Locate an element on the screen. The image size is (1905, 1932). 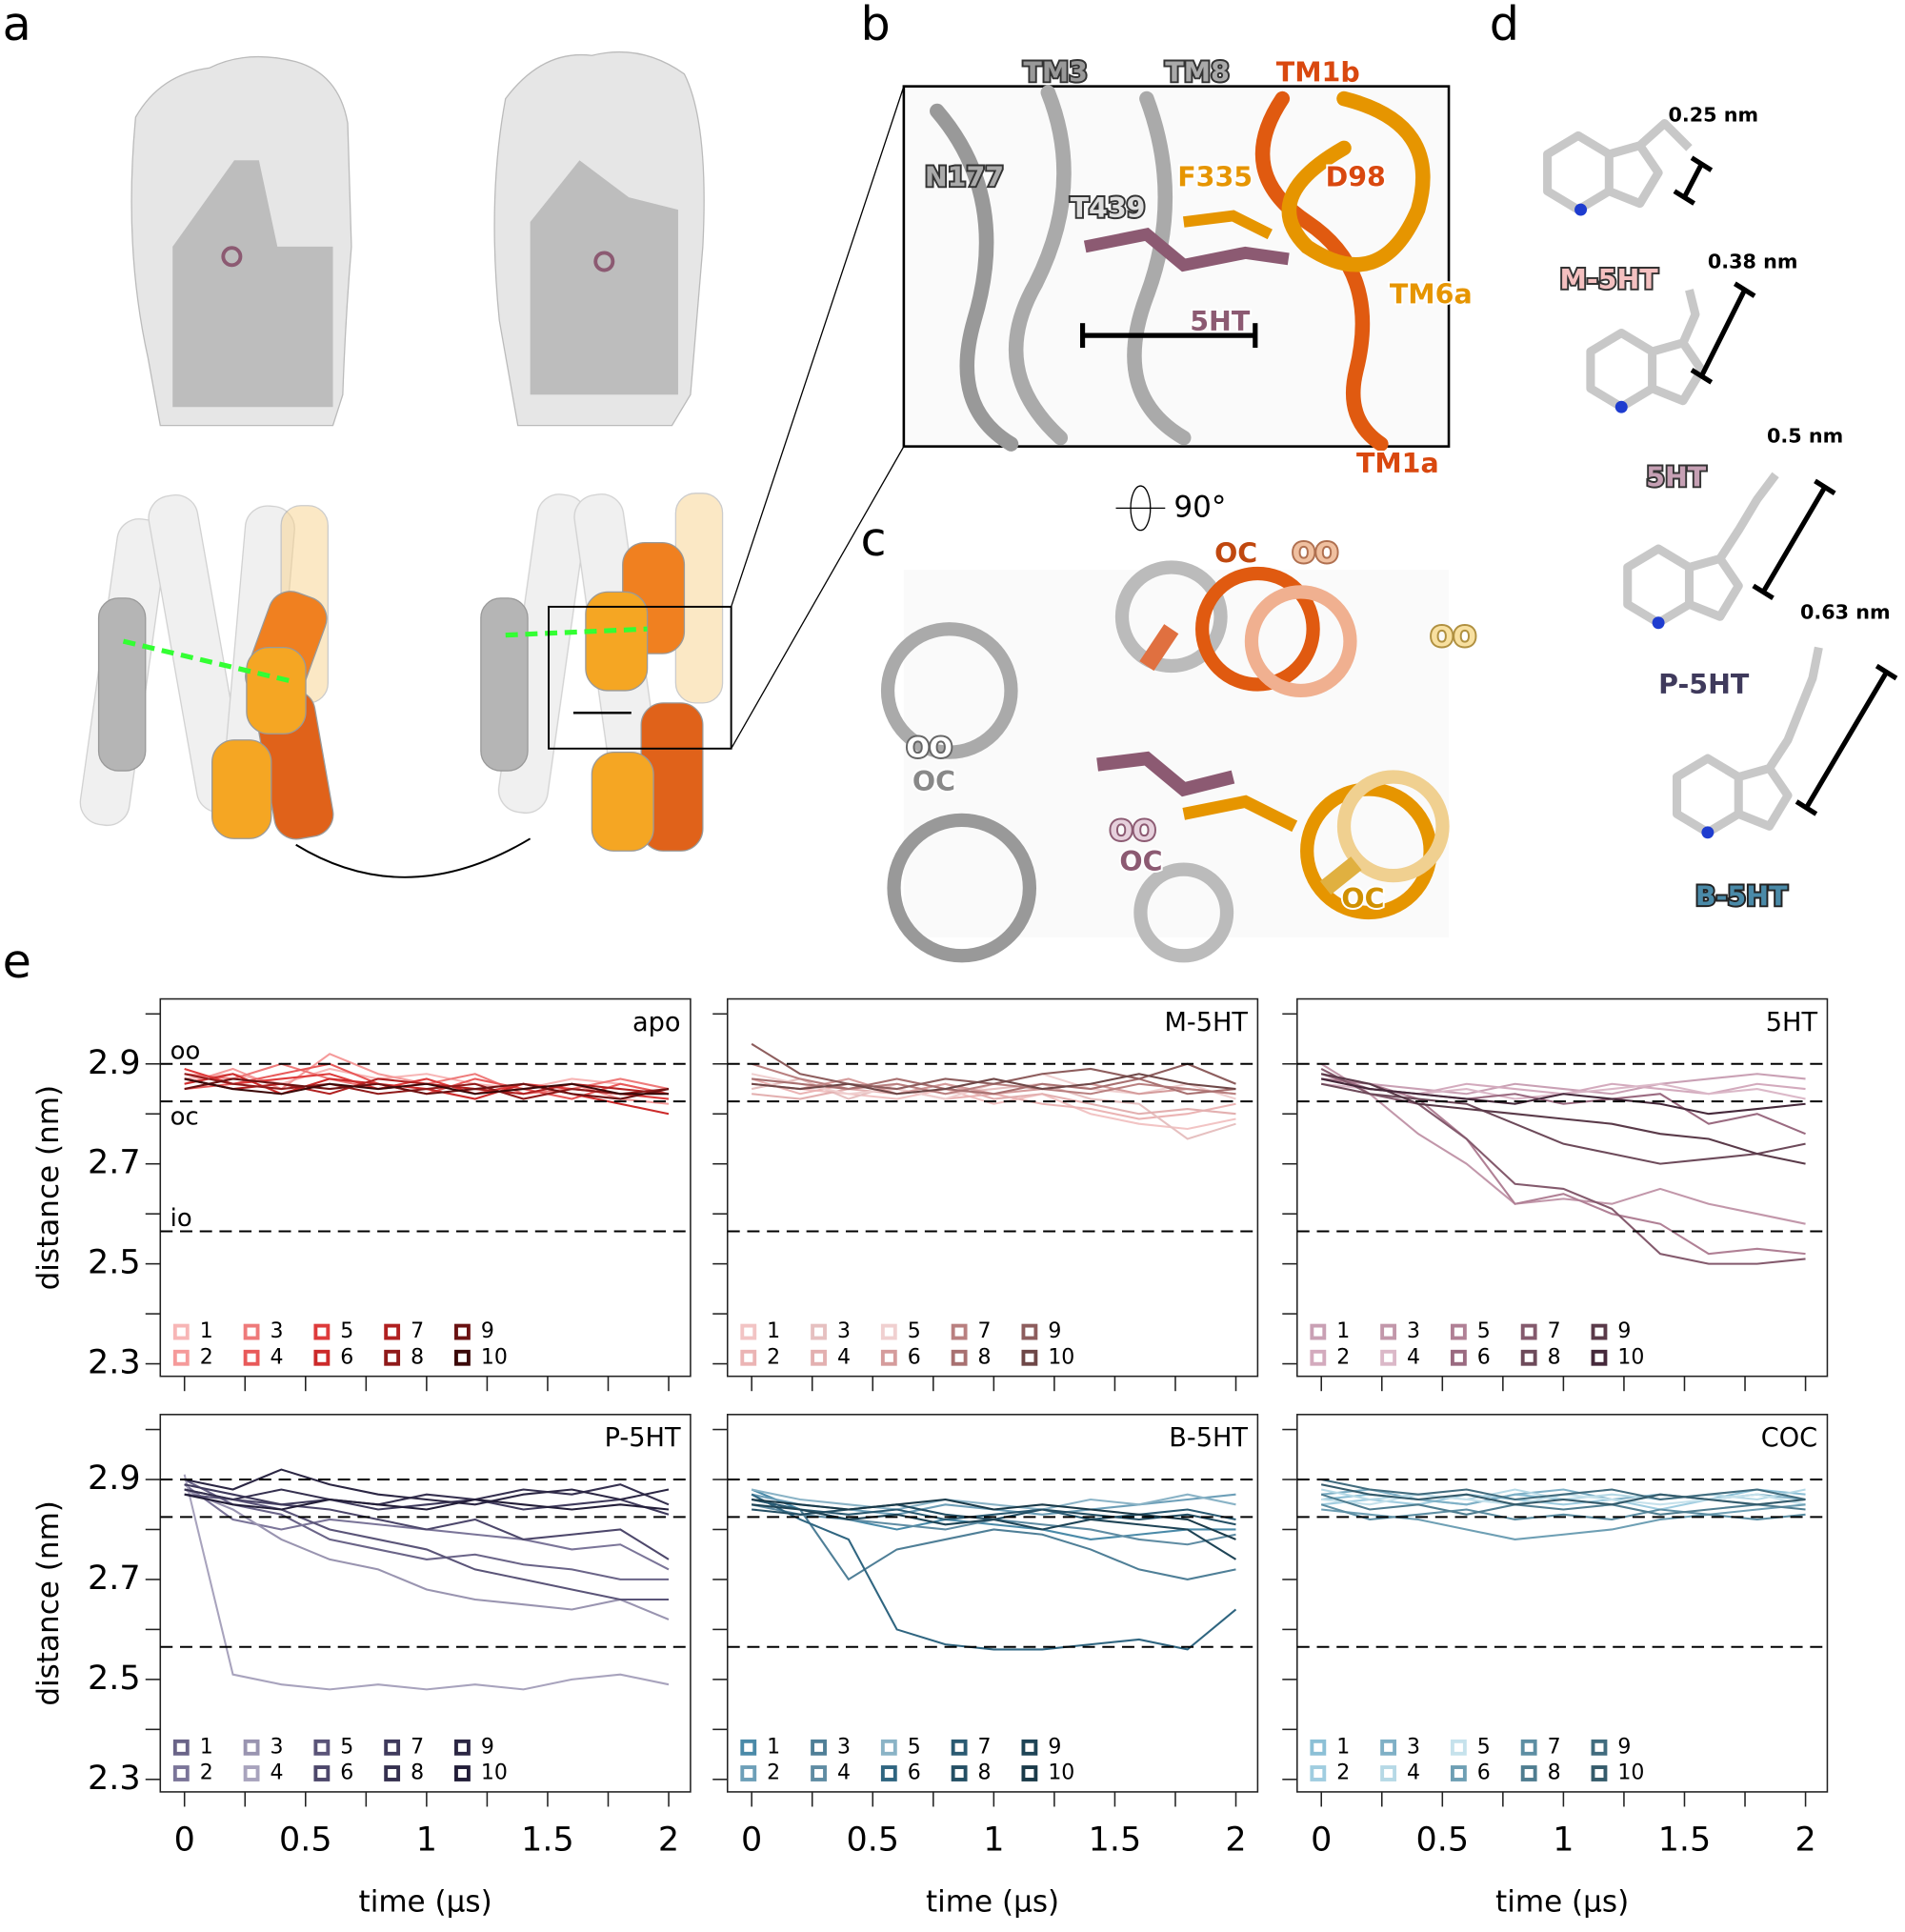
protein-surface is located at coordinates (417, 238).